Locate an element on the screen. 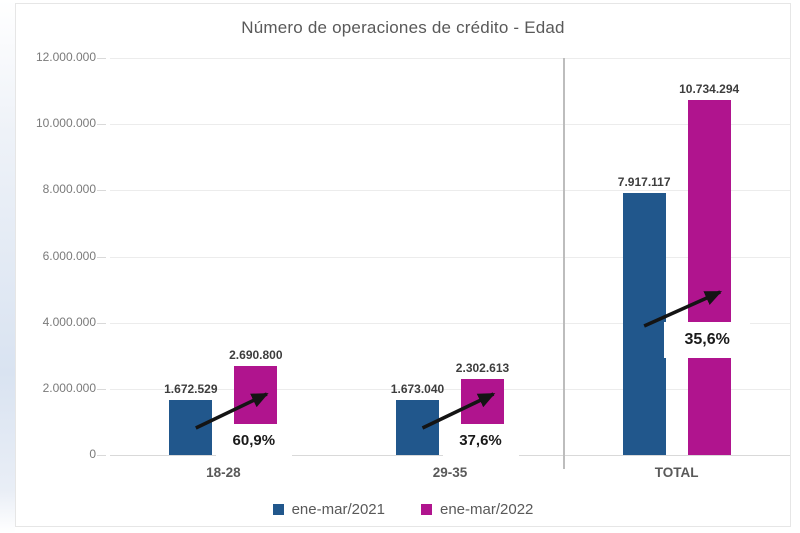 The width and height of the screenshot is (800, 533). bar-ene-mar/2021-18-28 is located at coordinates (191, 427).